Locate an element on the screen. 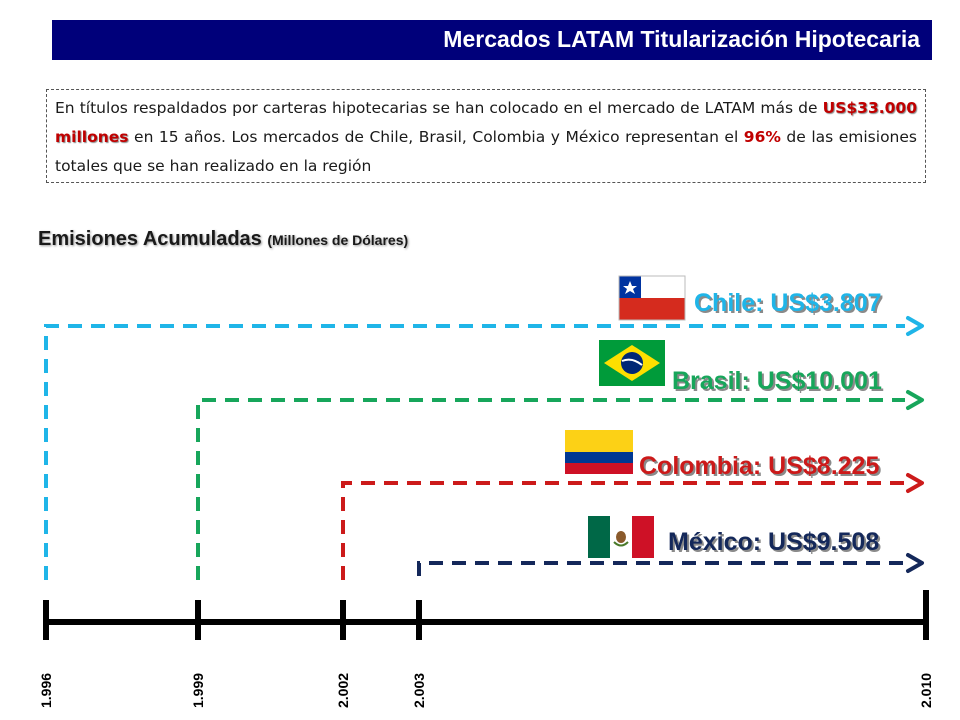 Image resolution: width=960 pixels, height=720 pixels. mexico-flag-icon is located at coordinates (621, 537).